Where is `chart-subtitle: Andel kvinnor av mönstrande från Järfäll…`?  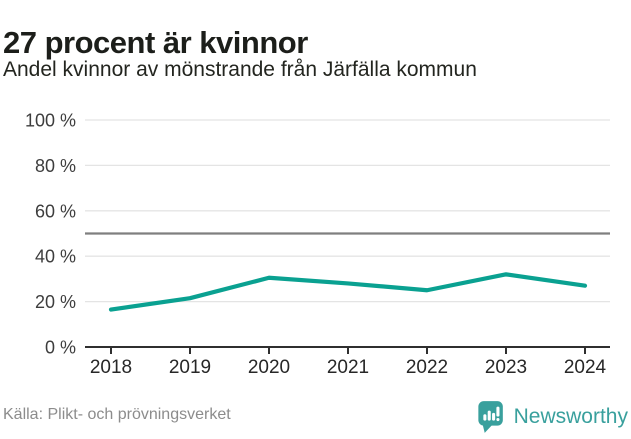
chart-subtitle: Andel kvinnor av mönstrande från Järfäll… is located at coordinates (240, 69).